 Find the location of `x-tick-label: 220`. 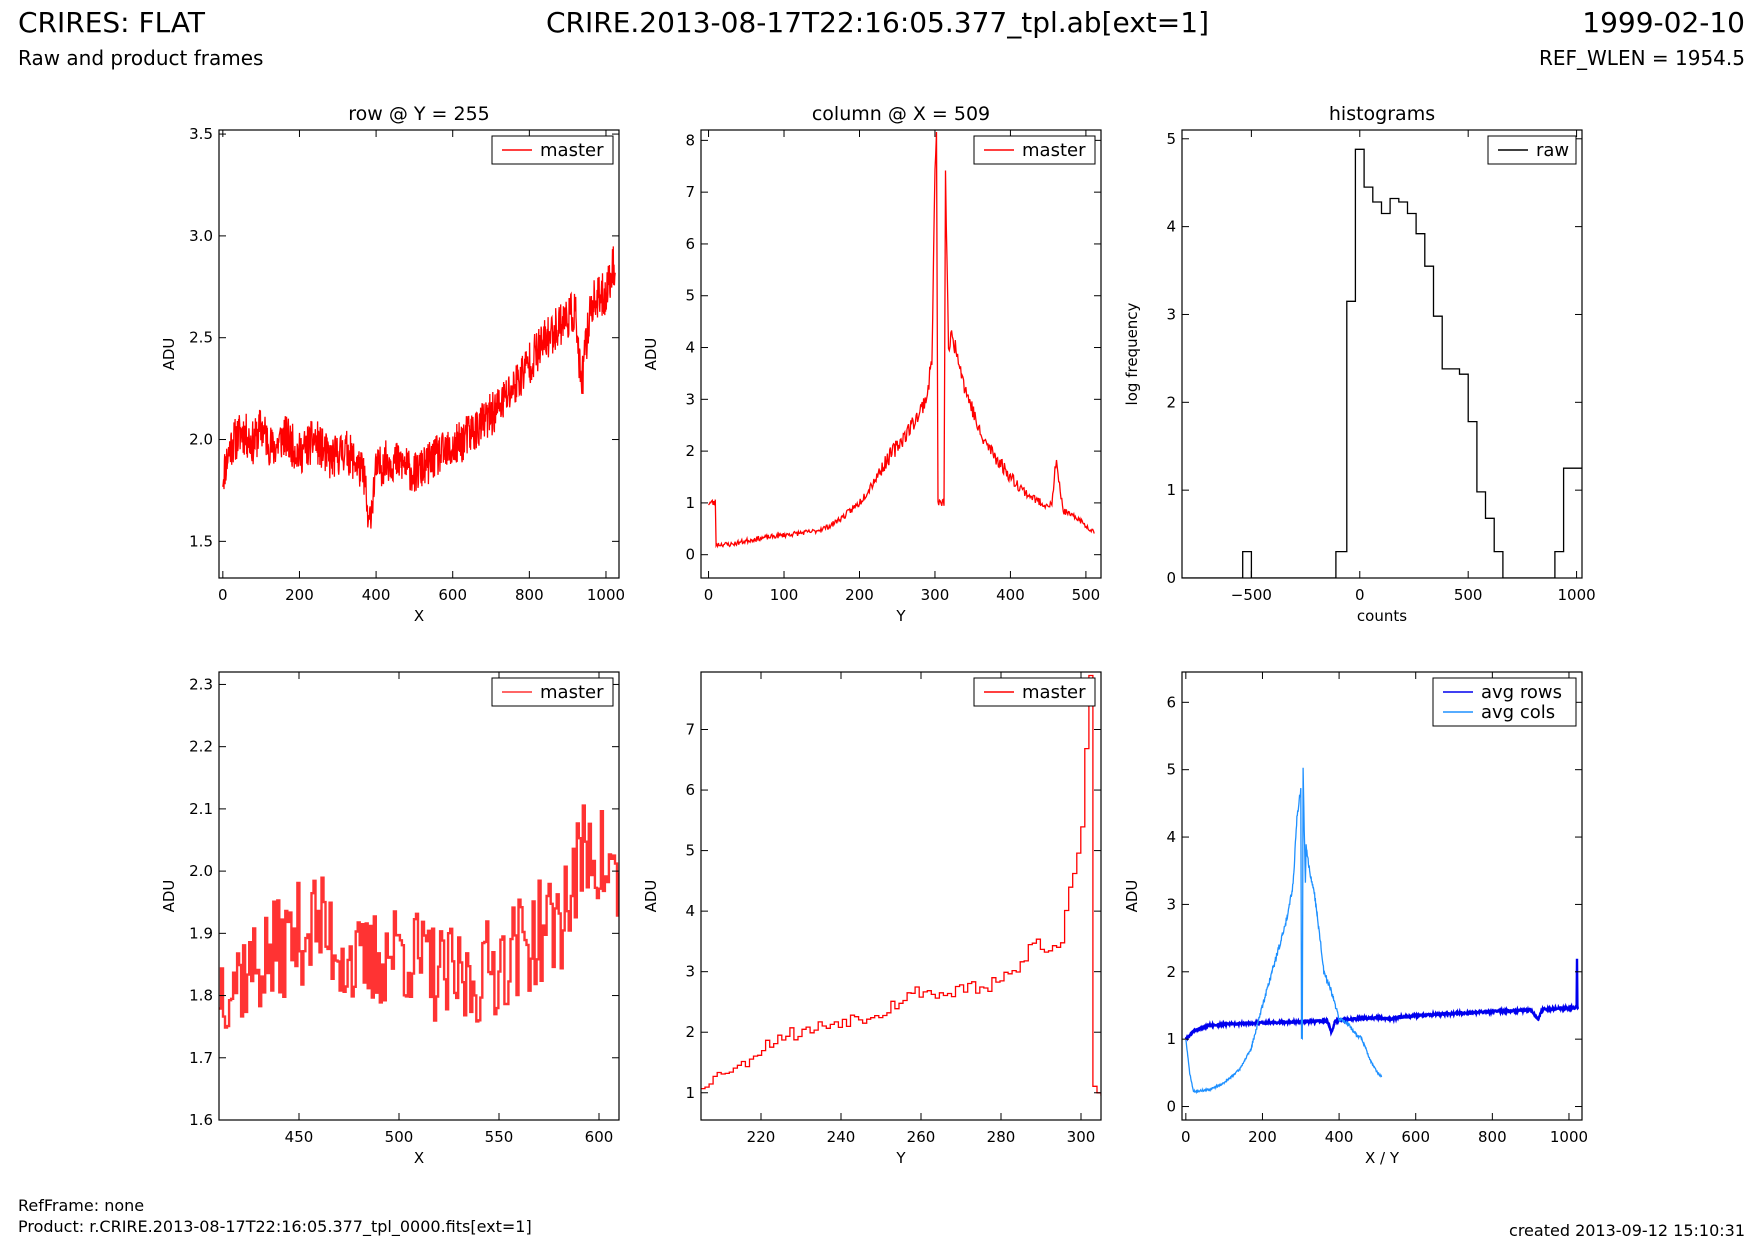

x-tick-label: 220 is located at coordinates (761, 1137).